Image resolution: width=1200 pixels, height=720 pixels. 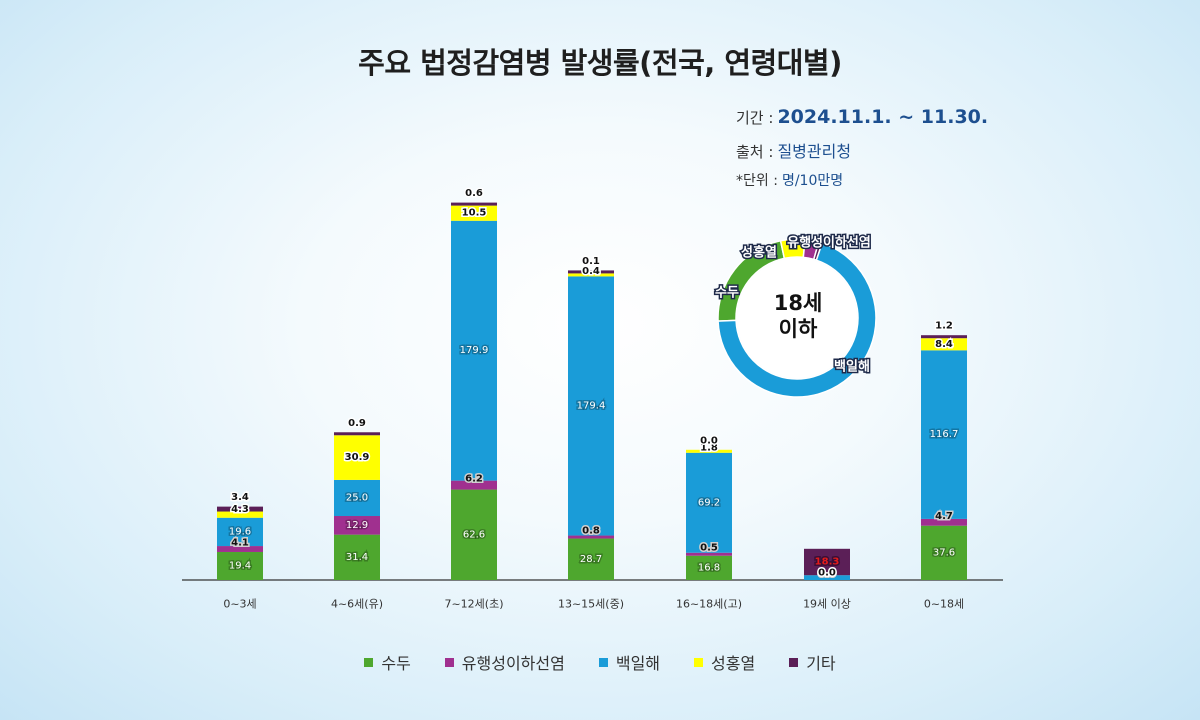 I want to click on data-label-mumps-5: 0.0, so click(x=827, y=574).